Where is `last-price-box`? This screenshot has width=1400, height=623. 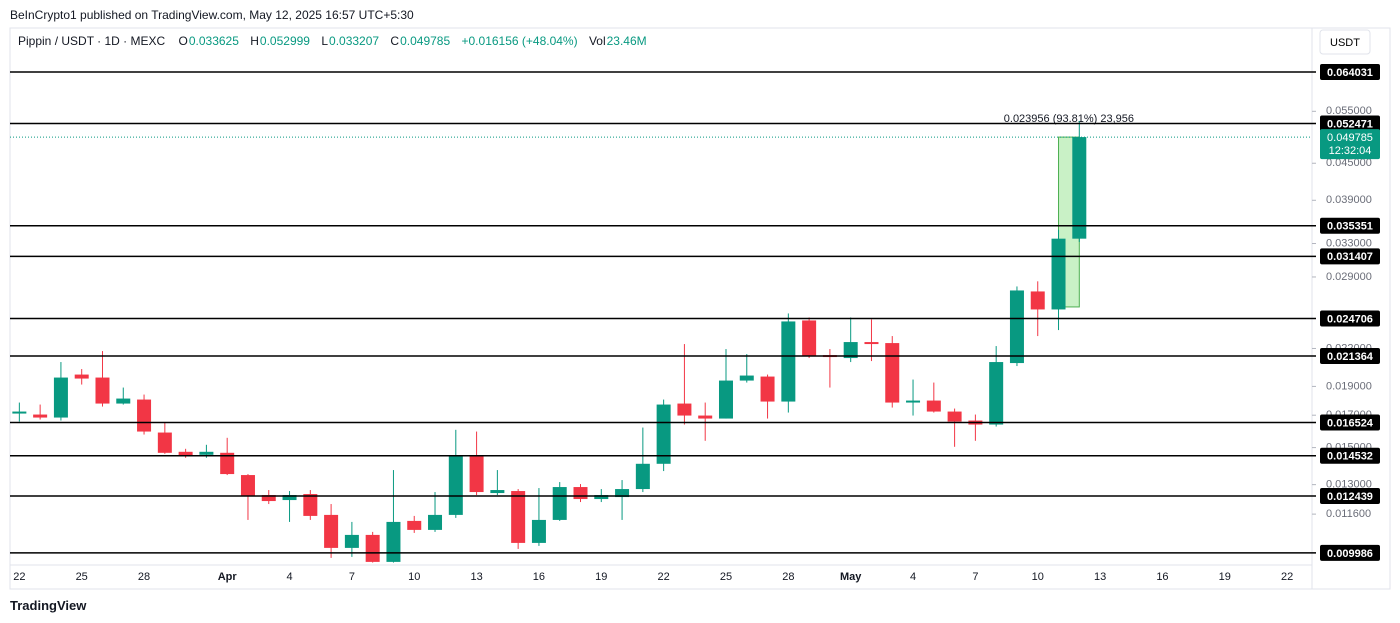
last-price-box is located at coordinates (1350, 144).